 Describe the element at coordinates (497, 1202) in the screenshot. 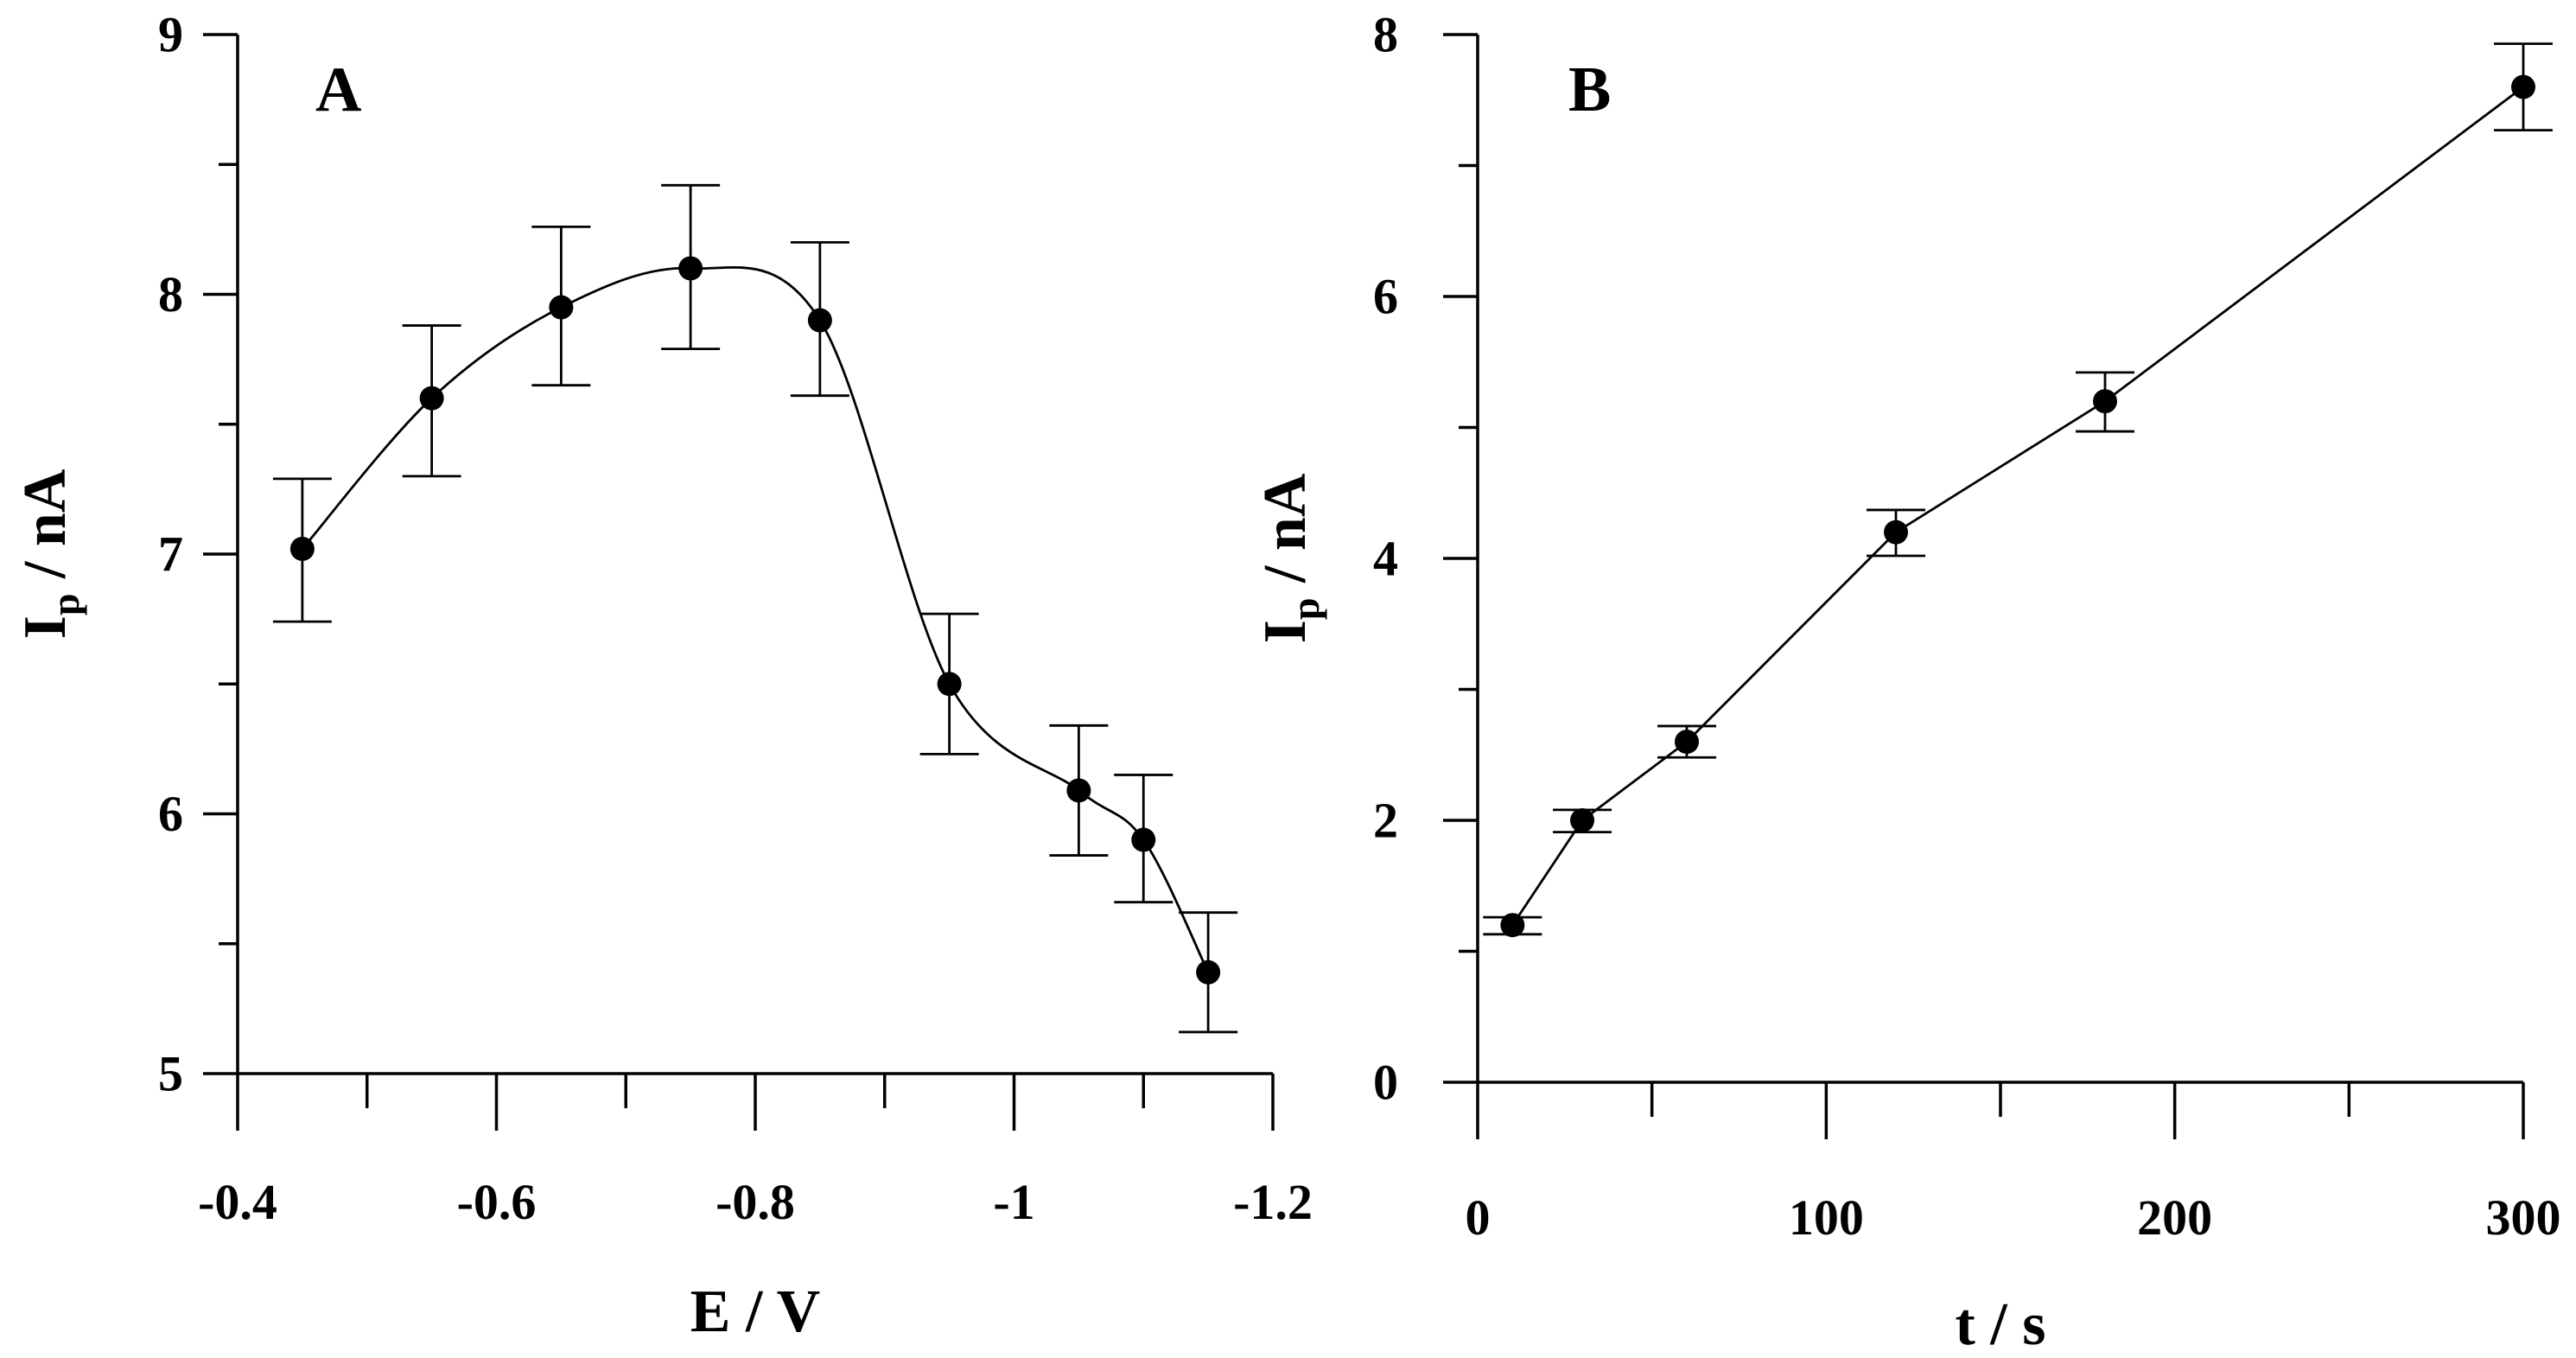

I see `x-tick-label: -0.6` at that location.